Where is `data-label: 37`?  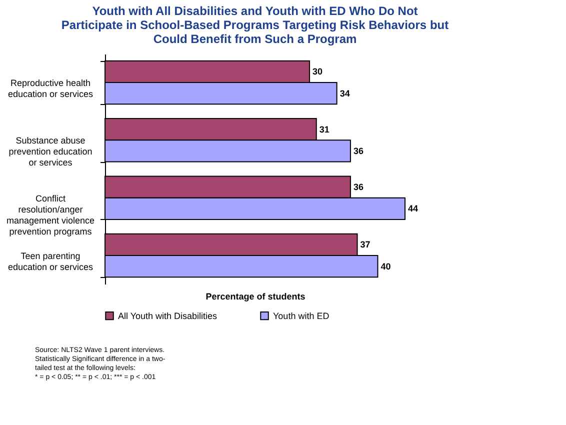
data-label: 37 is located at coordinates (365, 245).